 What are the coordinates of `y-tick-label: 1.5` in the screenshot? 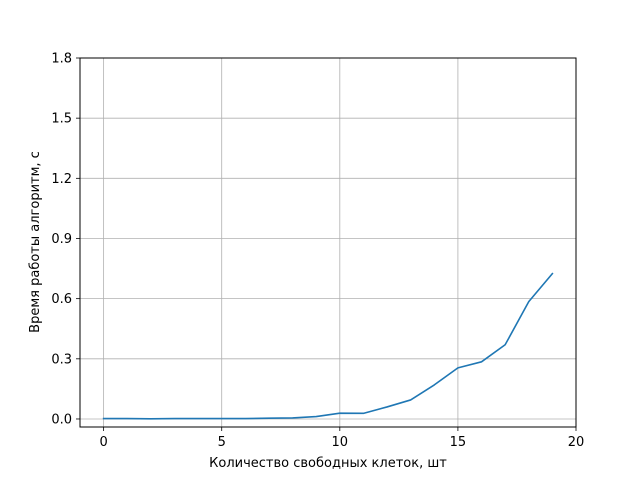 It's located at (61, 119).